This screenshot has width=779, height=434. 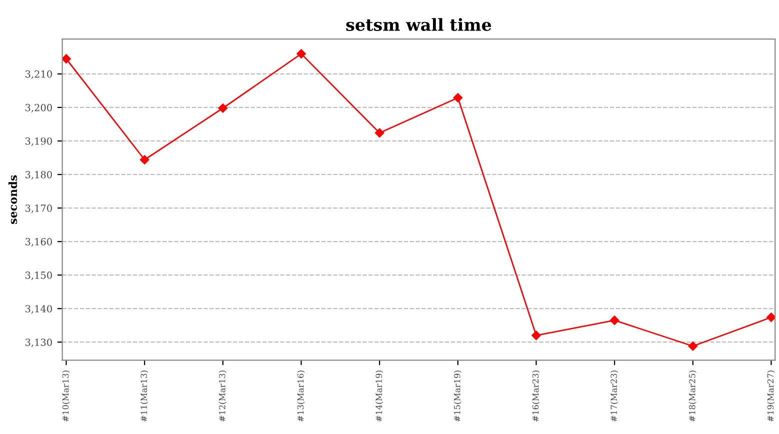 I want to click on x-tick-label: #11(Mar13), so click(x=144, y=396).